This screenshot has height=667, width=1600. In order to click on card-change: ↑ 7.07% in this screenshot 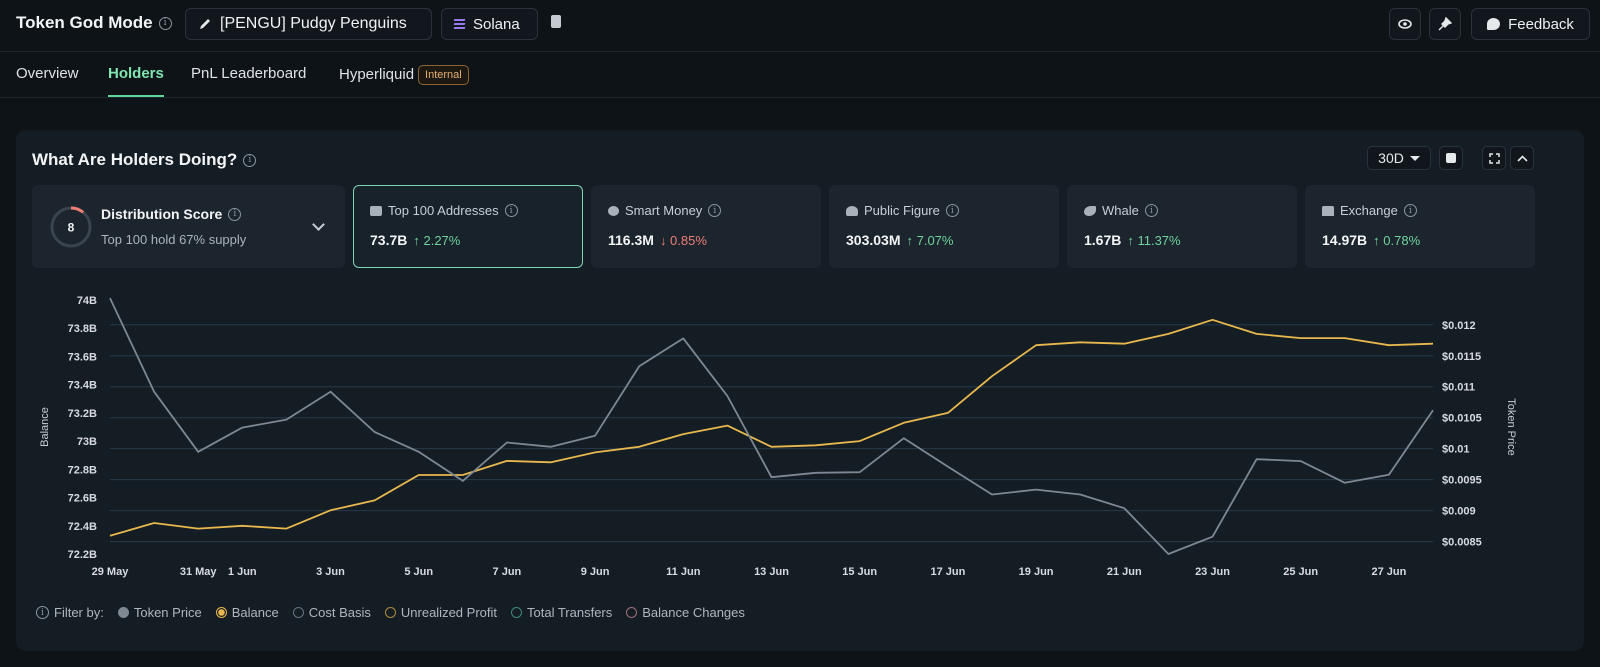, I will do `click(930, 240)`.